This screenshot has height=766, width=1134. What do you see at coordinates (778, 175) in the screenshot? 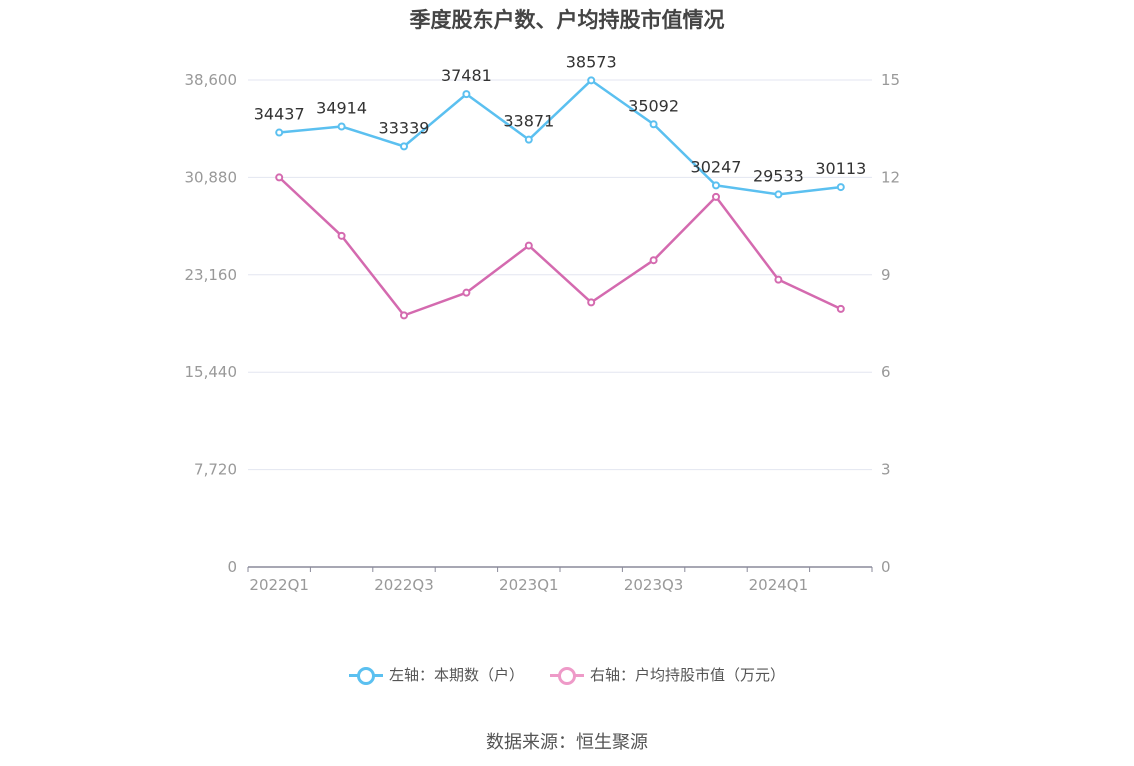
I see `data-label: 29533` at bounding box center [778, 175].